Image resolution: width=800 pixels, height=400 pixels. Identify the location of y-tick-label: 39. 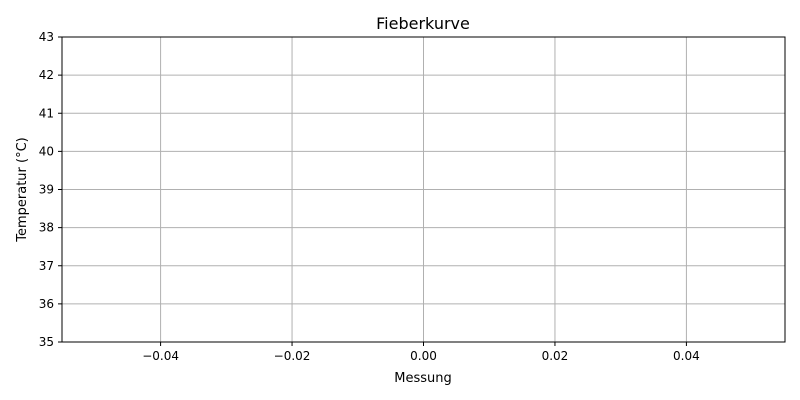
(46, 190).